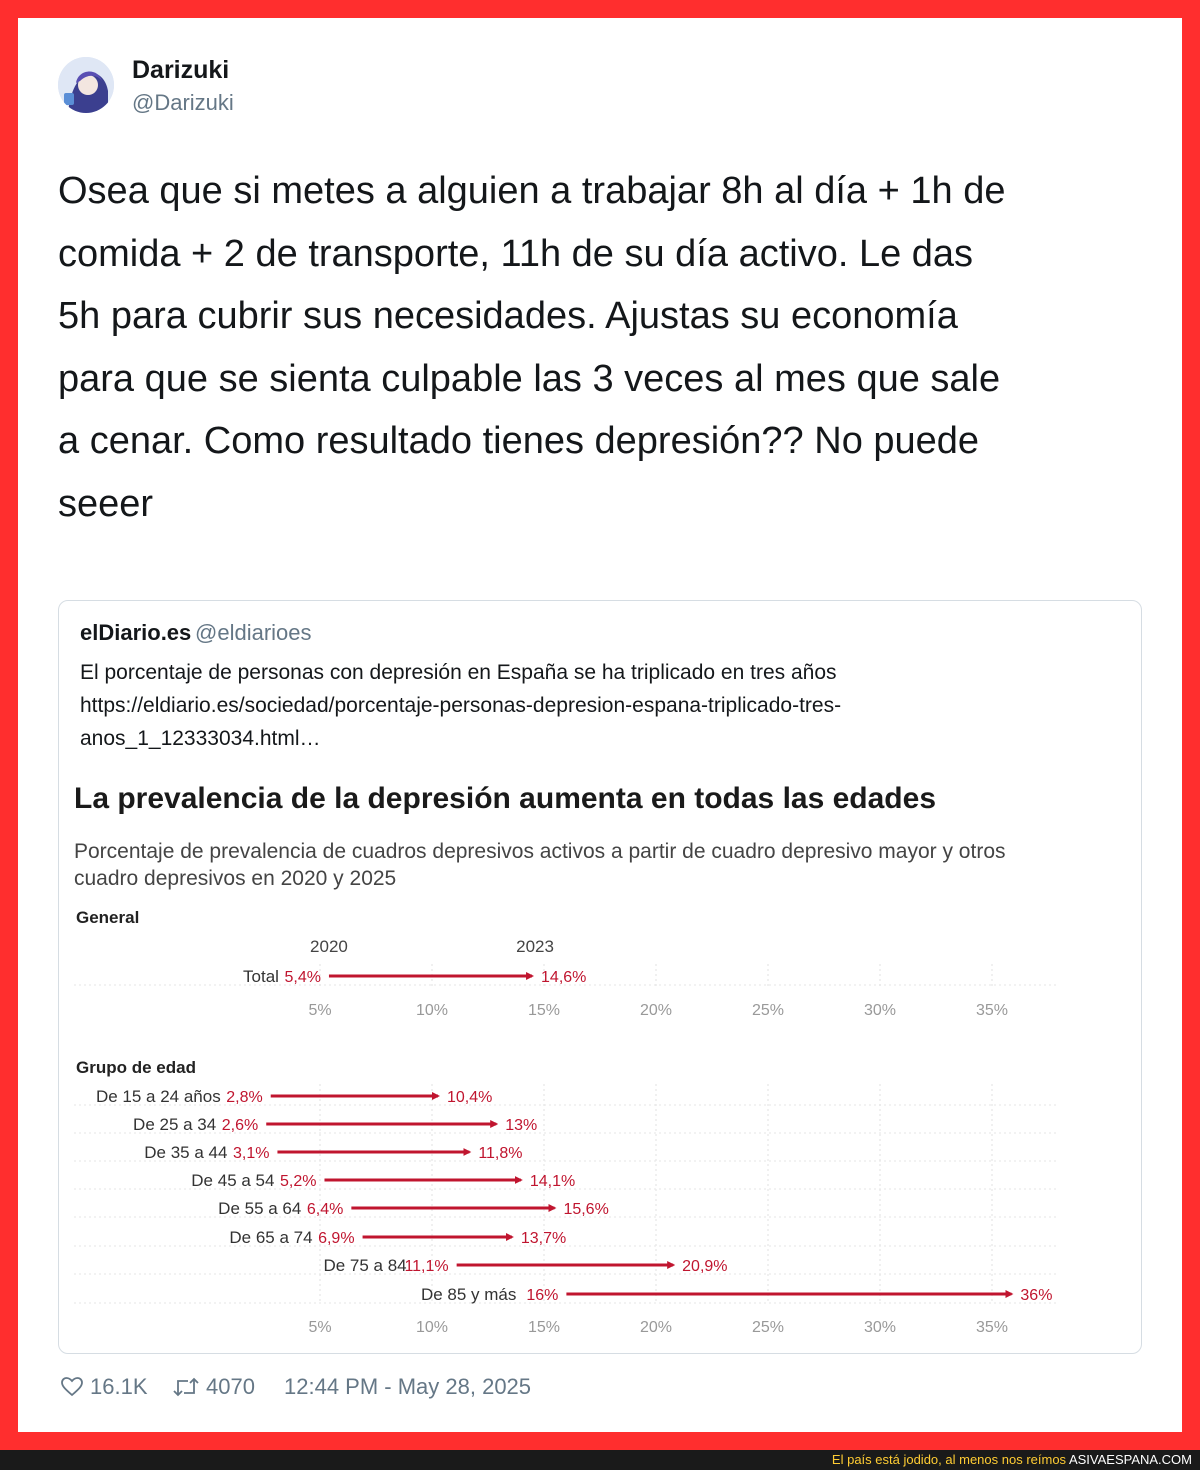 Image resolution: width=1200 pixels, height=1470 pixels. What do you see at coordinates (302, 977) in the screenshot?
I see `start-value-label: 5,4%` at bounding box center [302, 977].